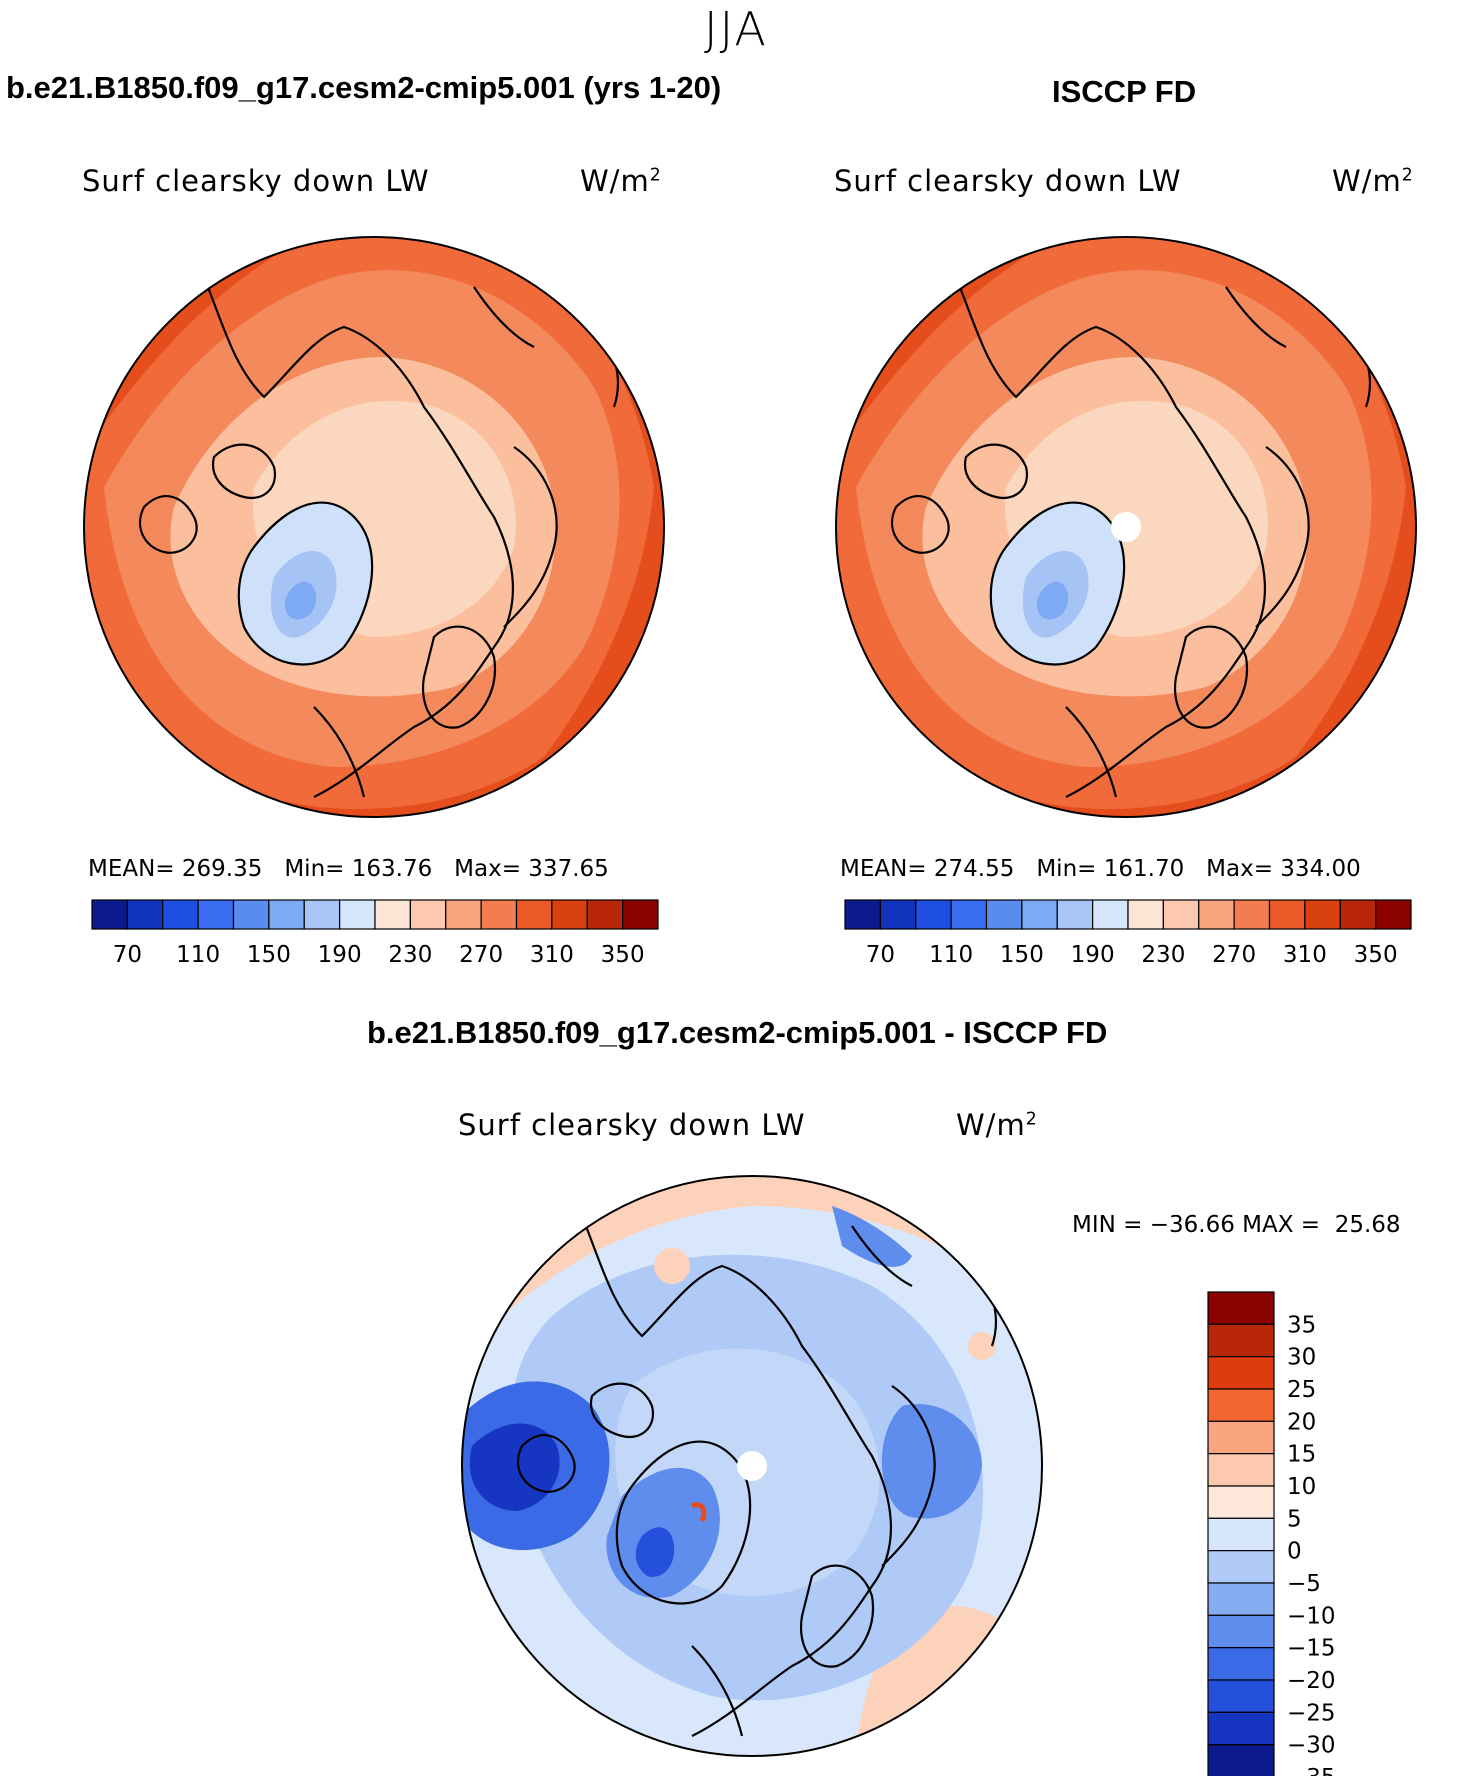 This screenshot has height=1776, width=1463. I want to click on panel1-map, so click(374, 527).